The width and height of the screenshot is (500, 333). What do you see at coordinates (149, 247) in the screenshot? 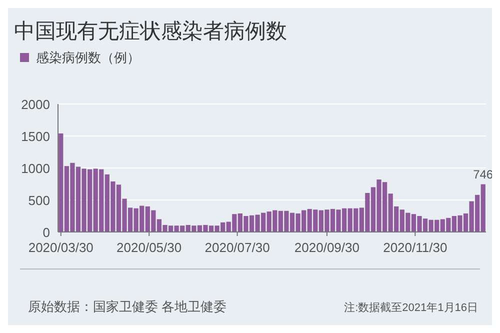
I see `x-tick-label: 2020/05/30` at bounding box center [149, 247].